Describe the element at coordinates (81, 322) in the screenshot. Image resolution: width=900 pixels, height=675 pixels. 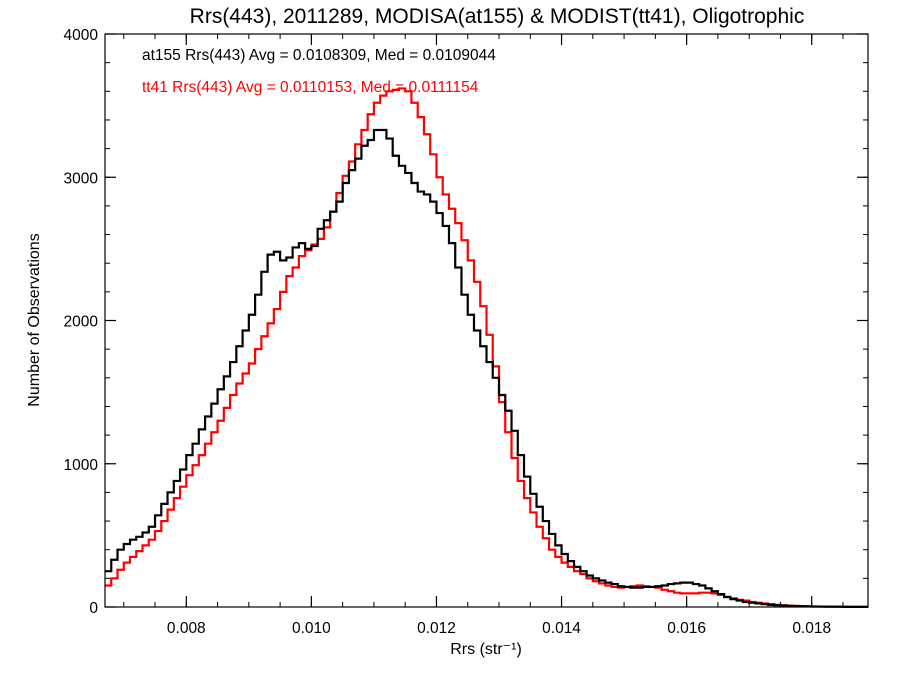
I see `y-tick-label: 2000` at that location.